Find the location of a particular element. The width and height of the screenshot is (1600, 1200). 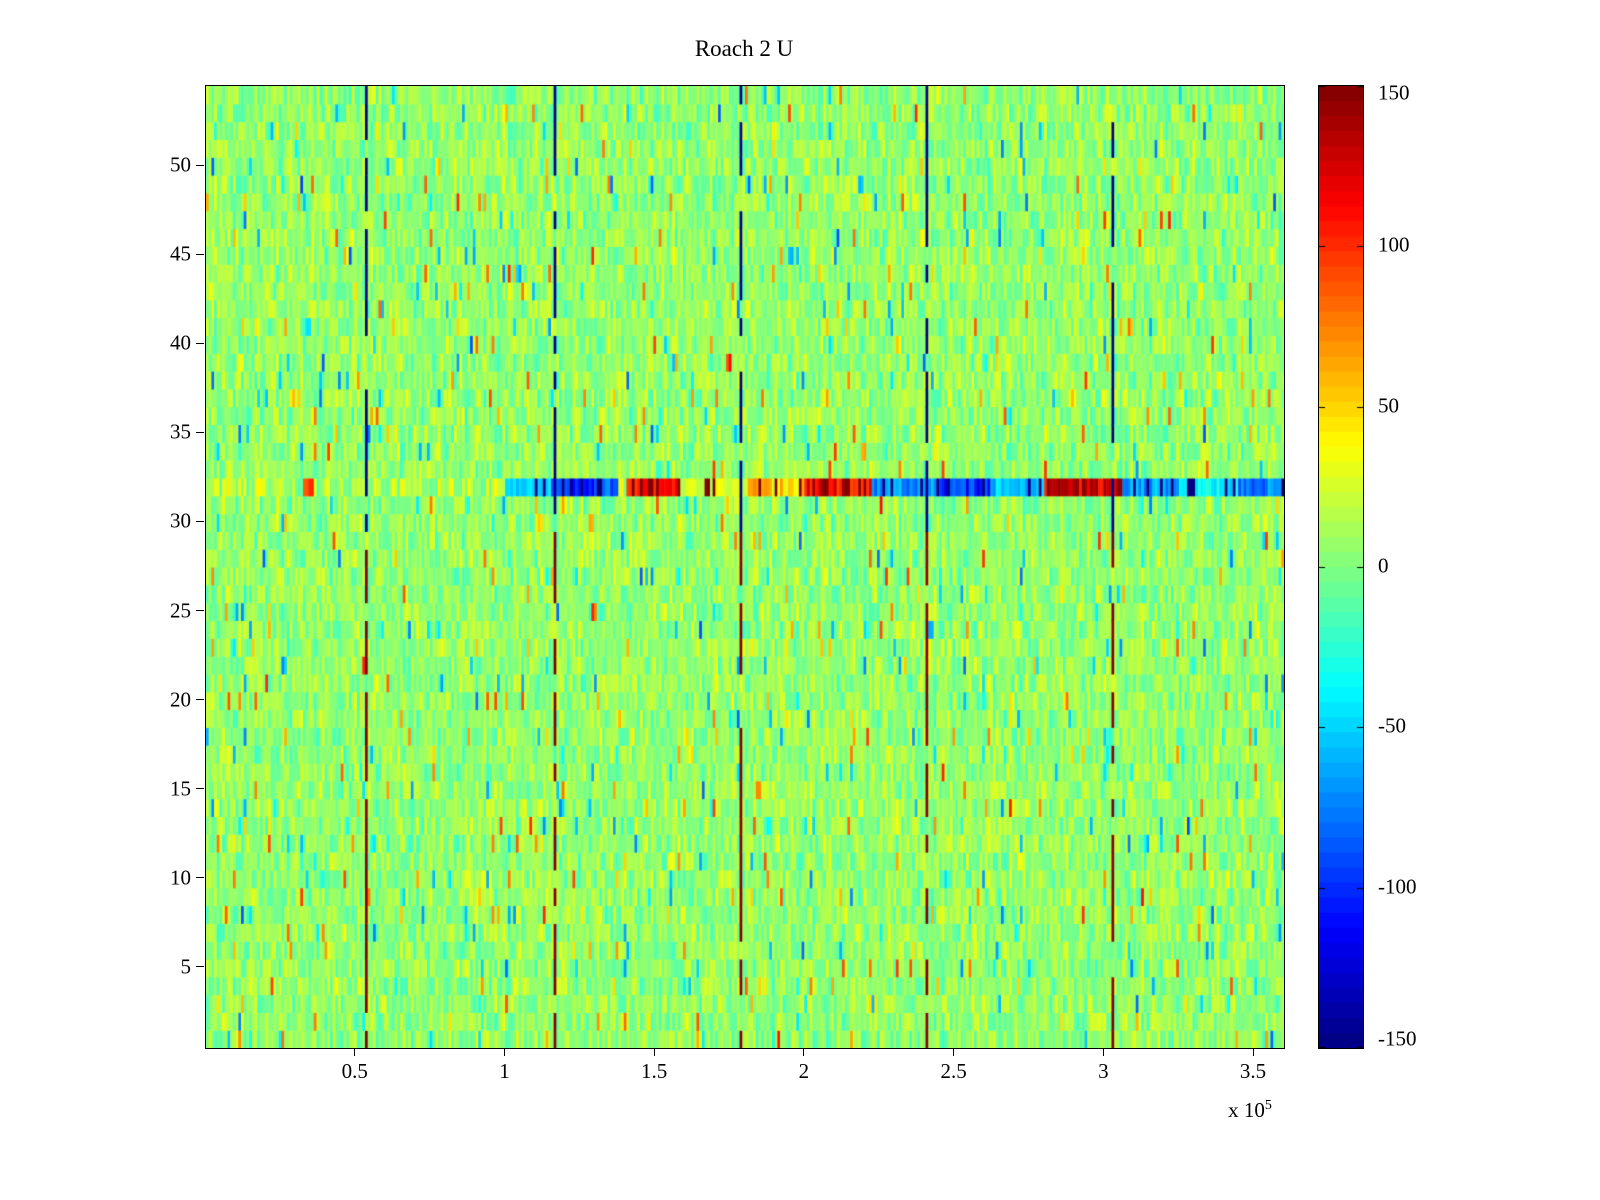

x-tick-label: 1.5 is located at coordinates (654, 1071).